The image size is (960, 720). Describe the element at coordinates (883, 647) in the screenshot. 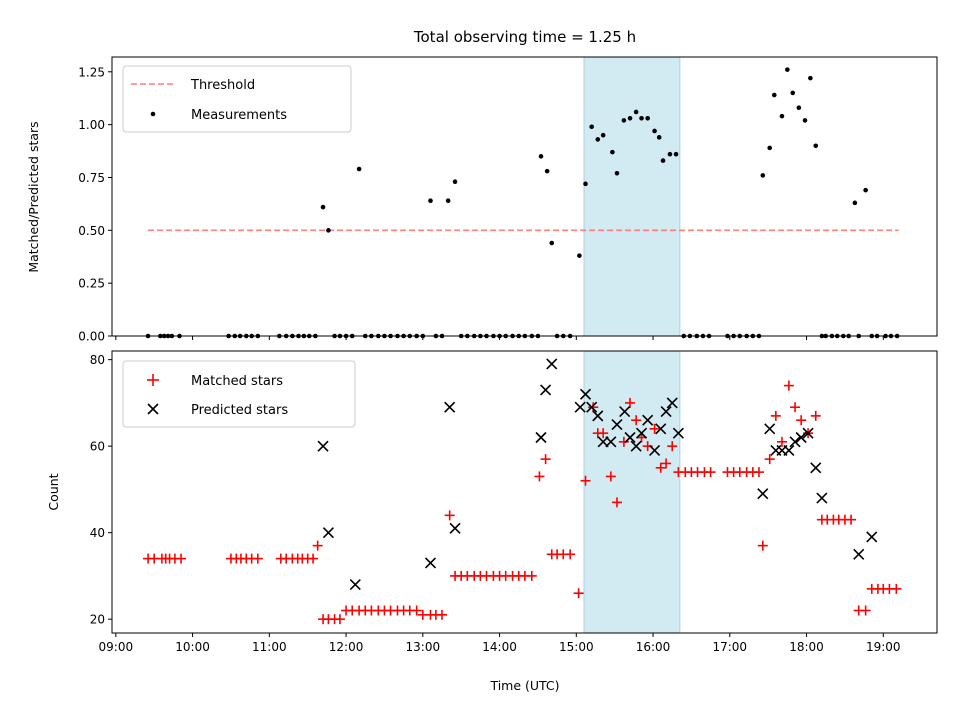

I see `x-tick-label: 19:00` at that location.